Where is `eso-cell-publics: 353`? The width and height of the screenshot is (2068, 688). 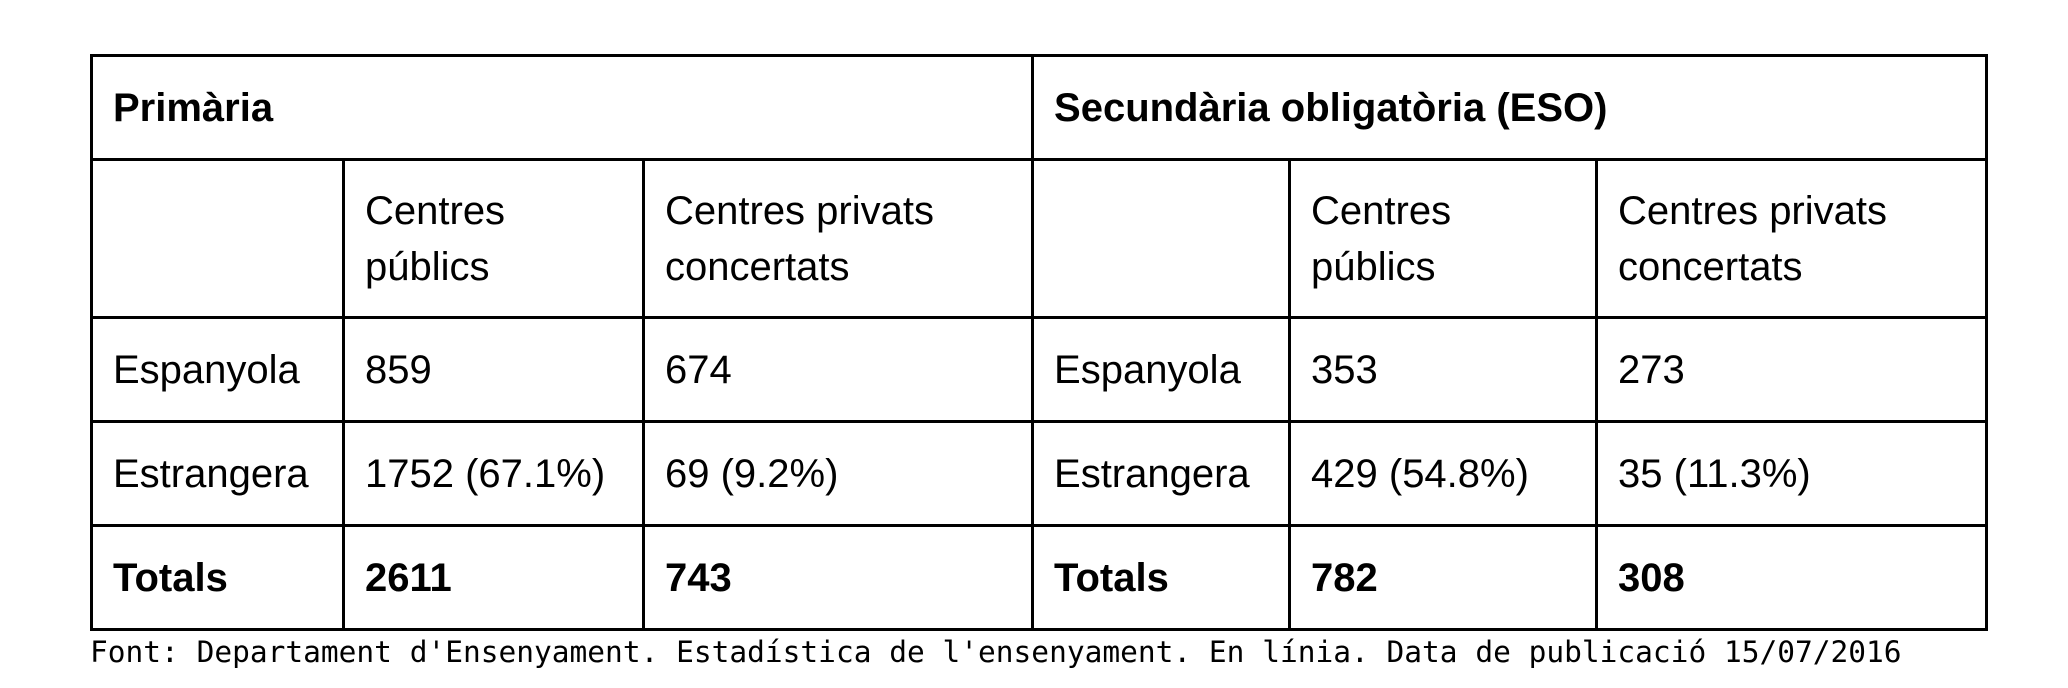 eso-cell-publics: 353 is located at coordinates (1443, 369).